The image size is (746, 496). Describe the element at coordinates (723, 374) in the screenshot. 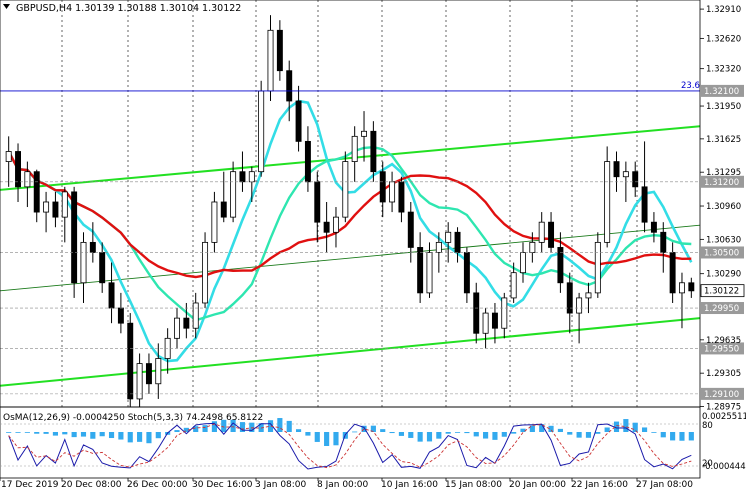

I see `price-tick-label: 1.29305` at that location.